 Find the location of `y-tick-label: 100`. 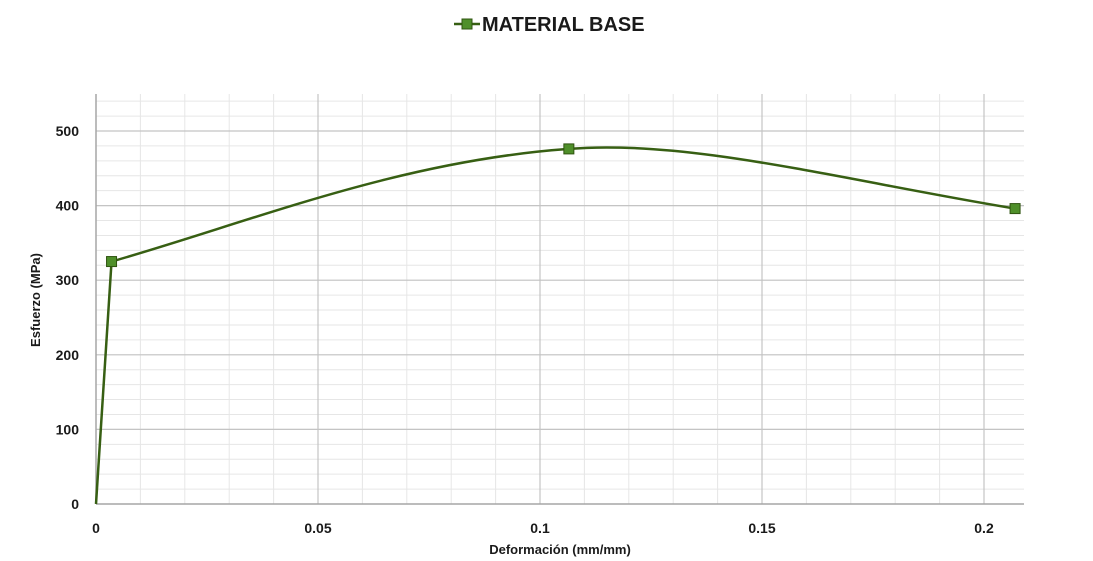

y-tick-label: 100 is located at coordinates (68, 429).